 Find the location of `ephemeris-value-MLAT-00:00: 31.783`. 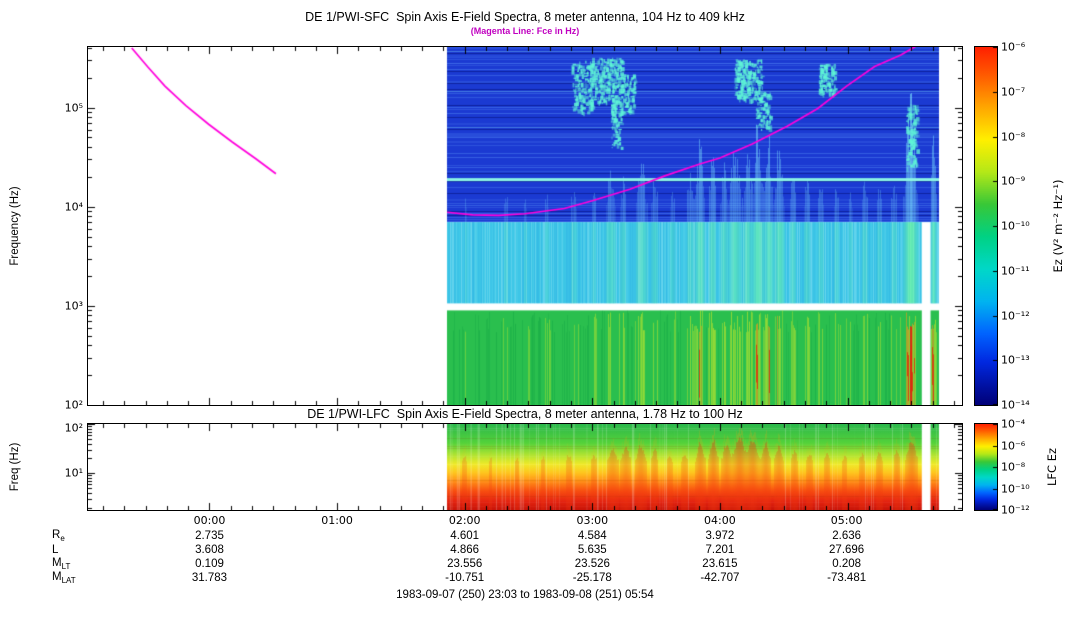

ephemeris-value-MLAT-00:00: 31.783 is located at coordinates (209, 578).